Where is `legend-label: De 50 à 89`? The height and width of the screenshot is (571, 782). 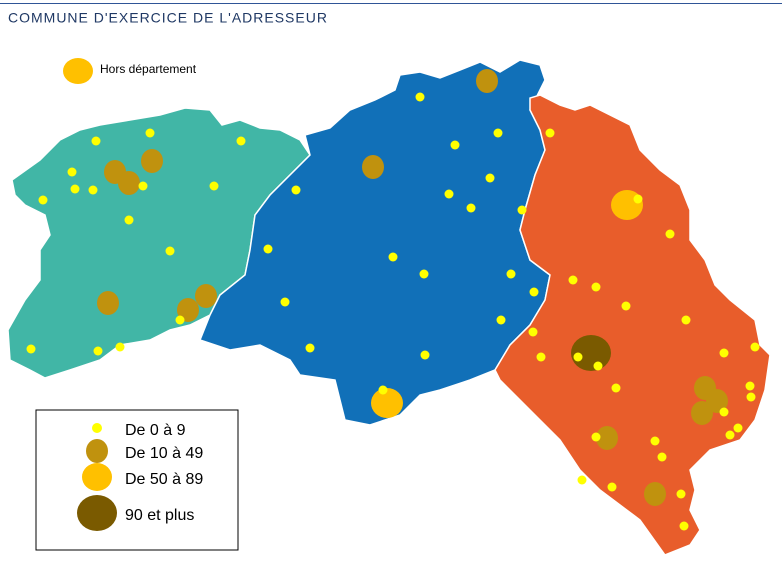 legend-label: De 50 à 89 is located at coordinates (164, 479).